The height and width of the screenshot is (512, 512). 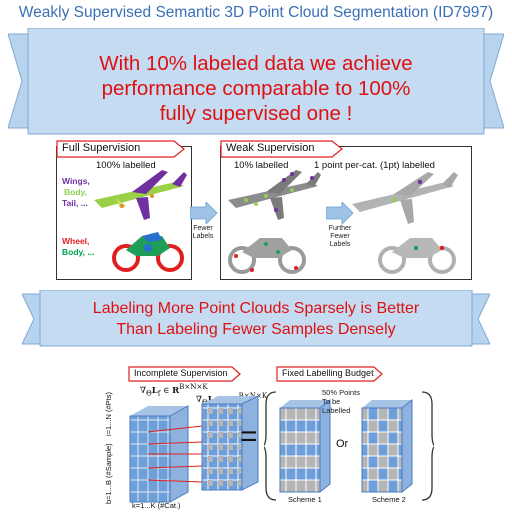 I want to click on middle-banner, so click(x=256, y=318).